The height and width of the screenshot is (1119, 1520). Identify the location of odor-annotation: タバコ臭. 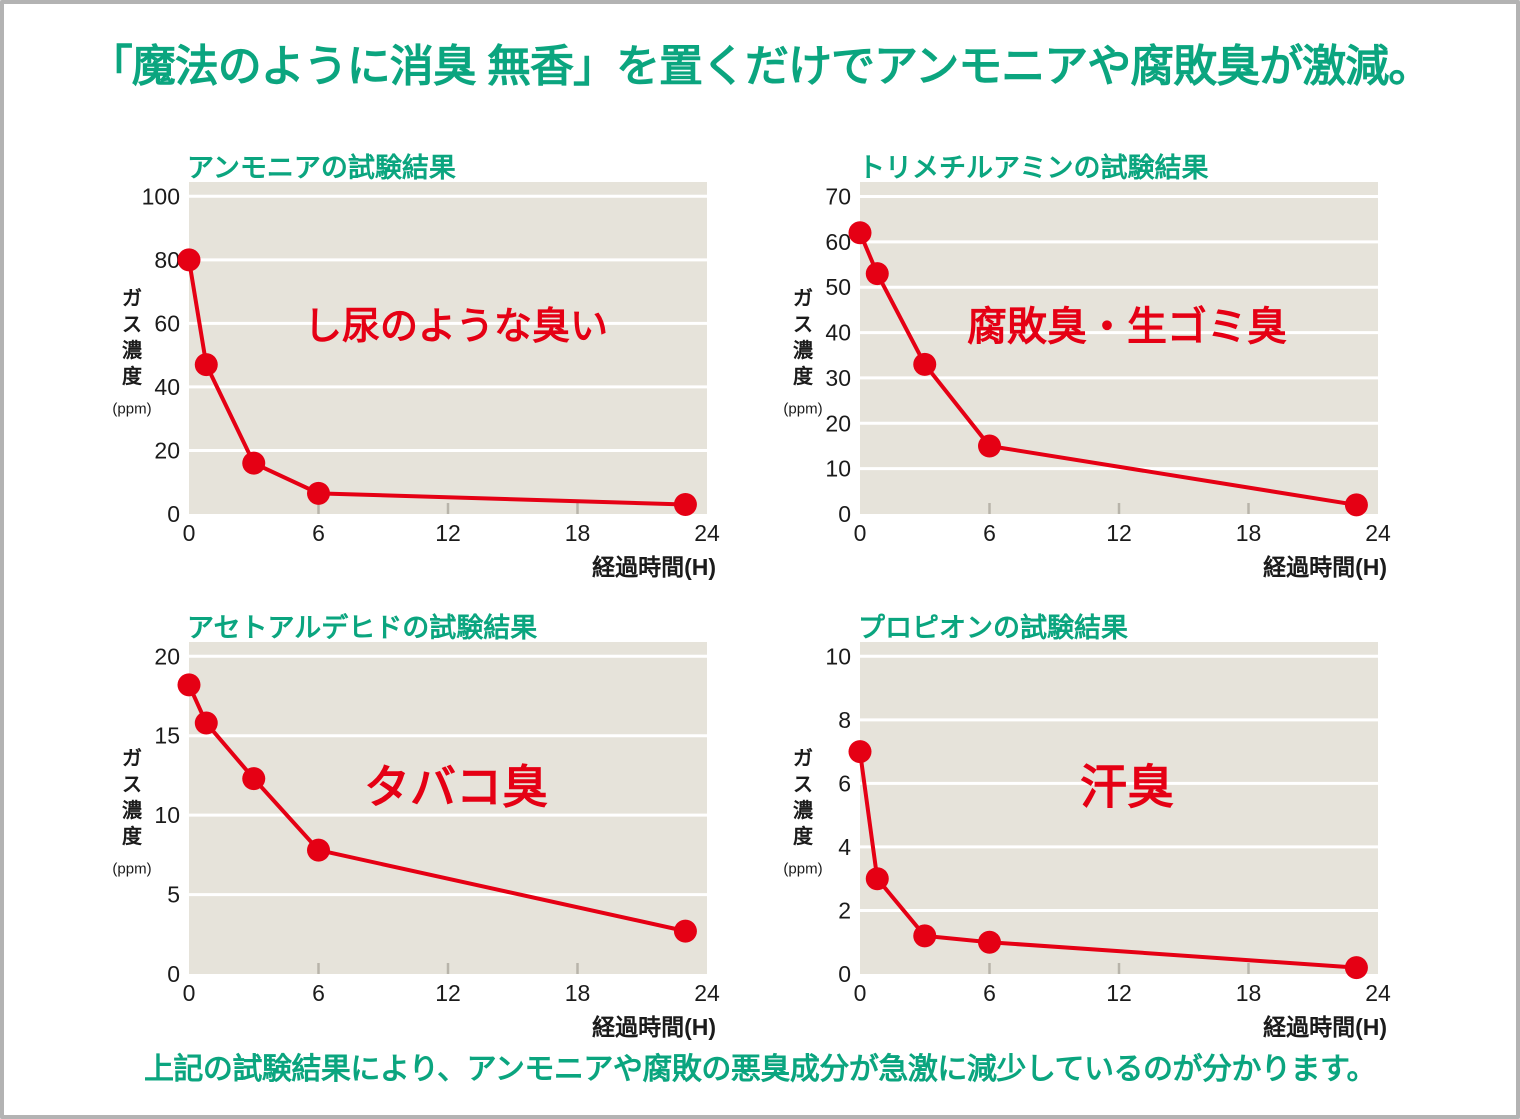
(456, 787).